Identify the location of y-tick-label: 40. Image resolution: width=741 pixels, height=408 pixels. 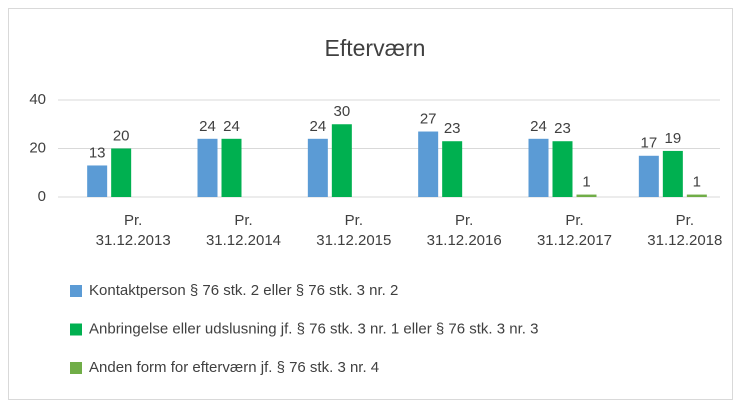
(37, 99).